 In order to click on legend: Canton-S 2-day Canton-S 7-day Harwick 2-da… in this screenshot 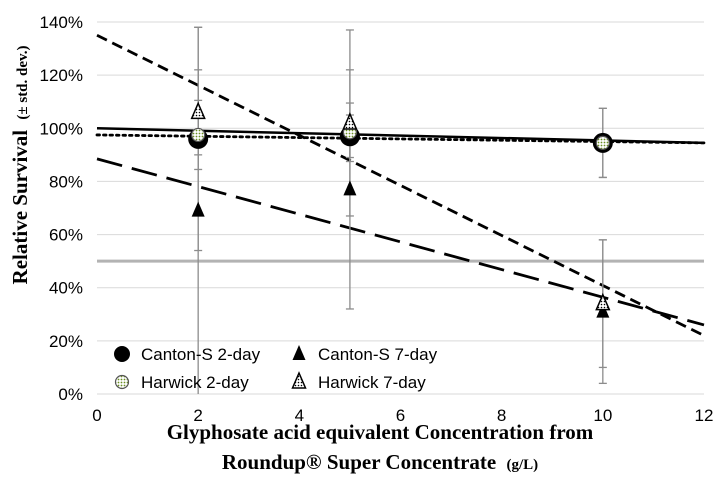, I will do `click(276, 368)`.